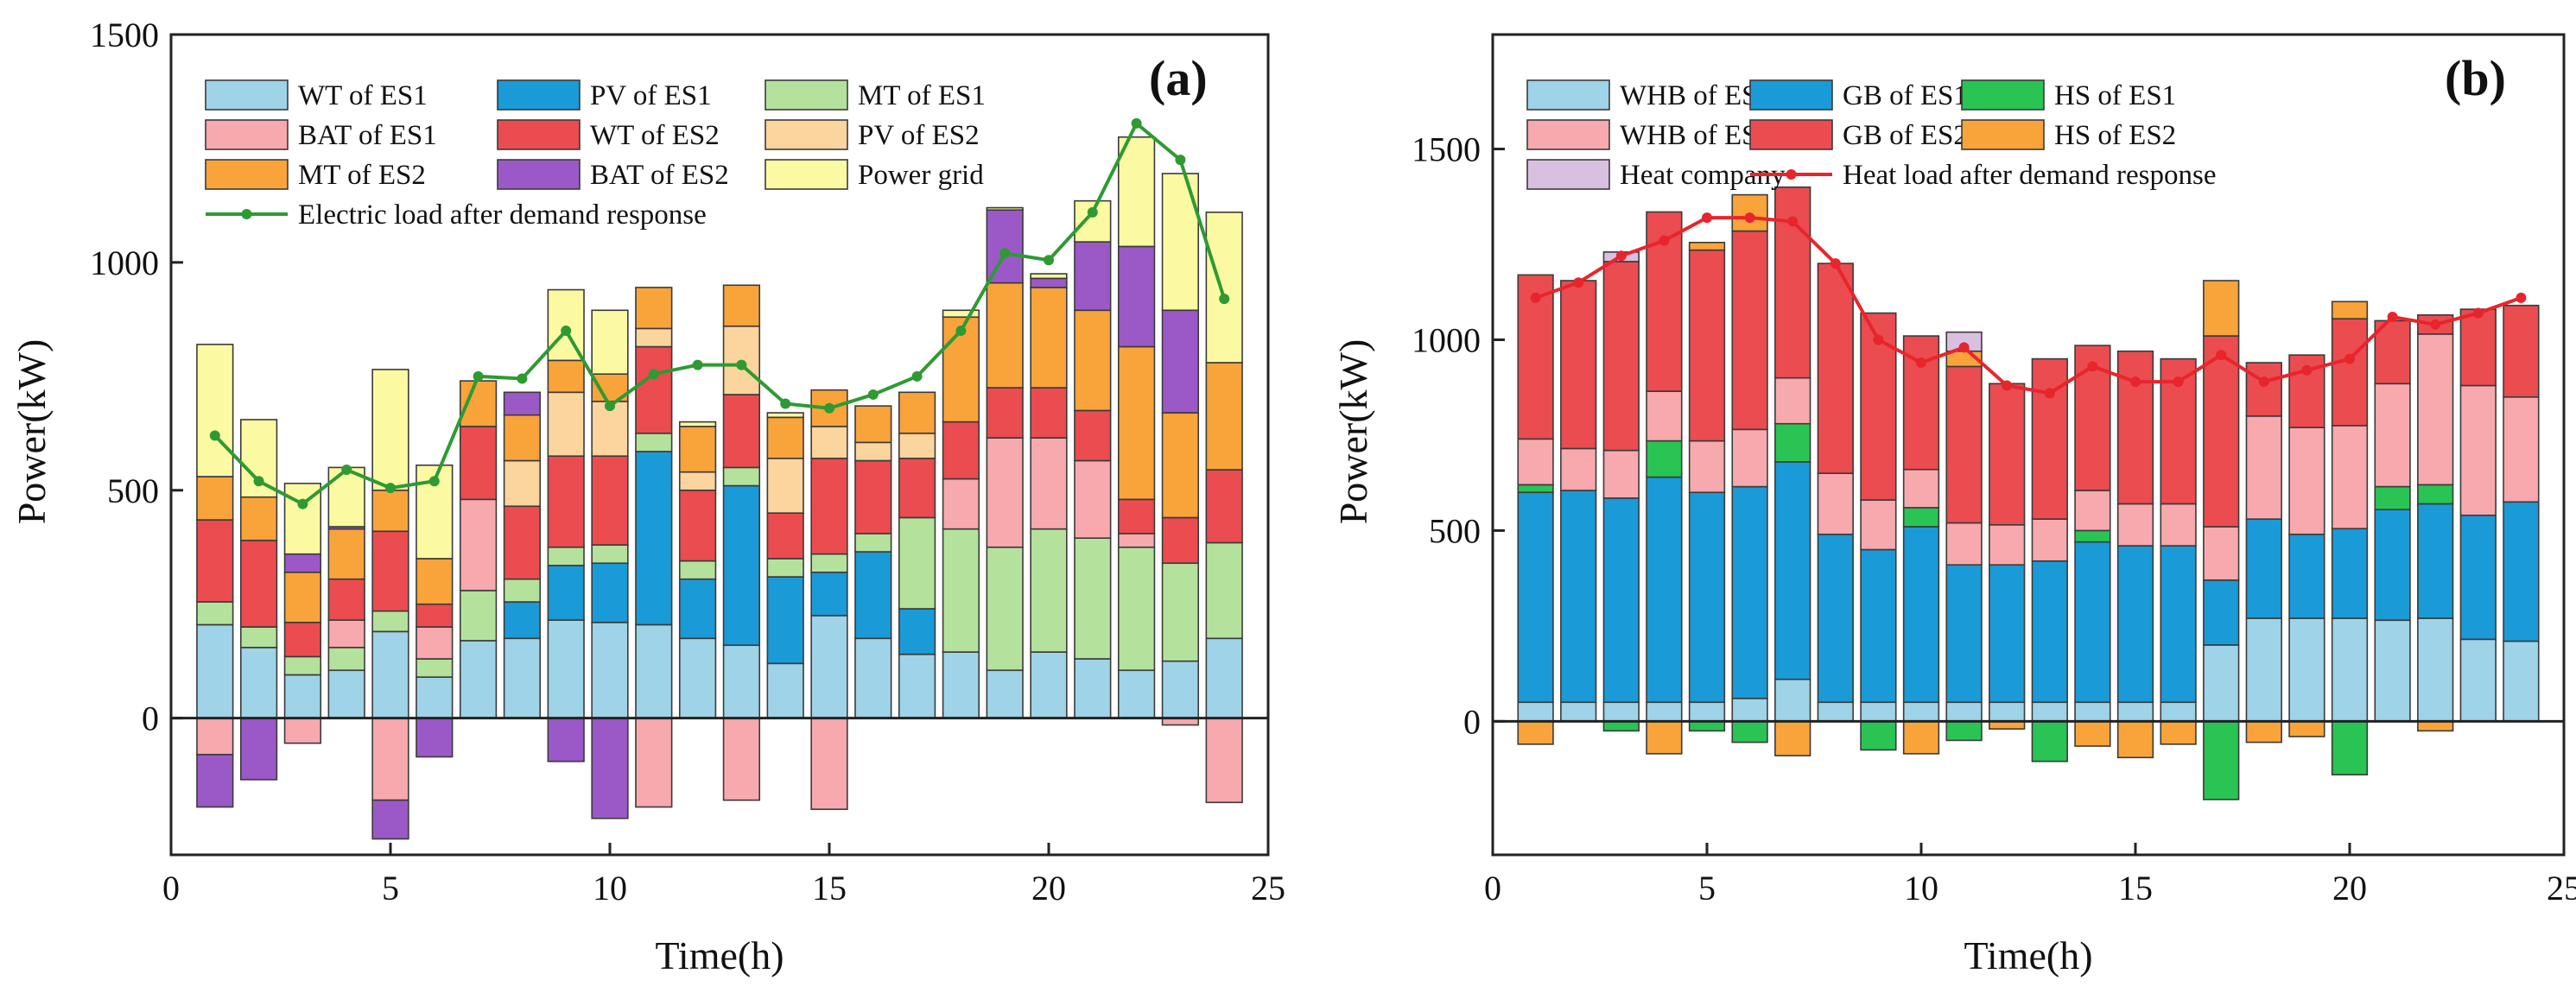 The width and height of the screenshot is (2576, 993). Describe the element at coordinates (1878, 736) in the screenshot. I see `bar-hs-of-es1-t9` at that location.